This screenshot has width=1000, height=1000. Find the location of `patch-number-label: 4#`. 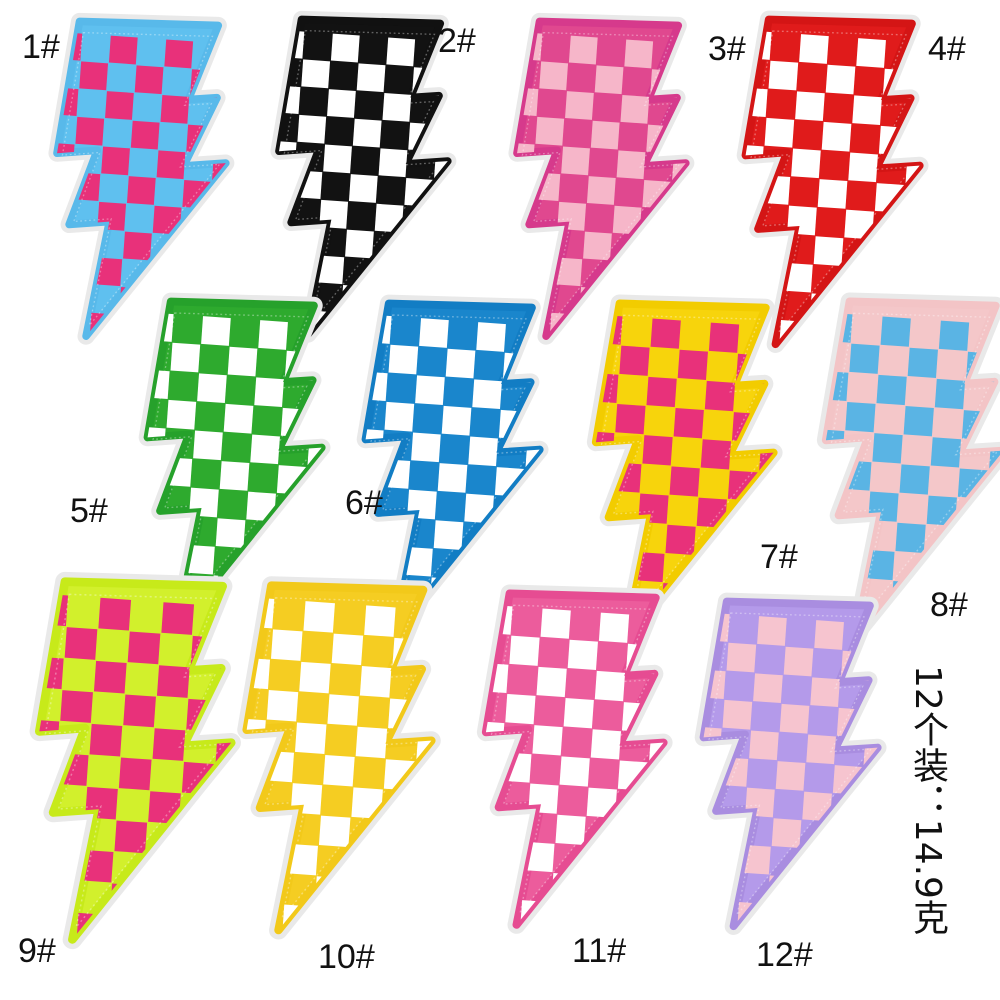

patch-number-label: 4# is located at coordinates (947, 49).